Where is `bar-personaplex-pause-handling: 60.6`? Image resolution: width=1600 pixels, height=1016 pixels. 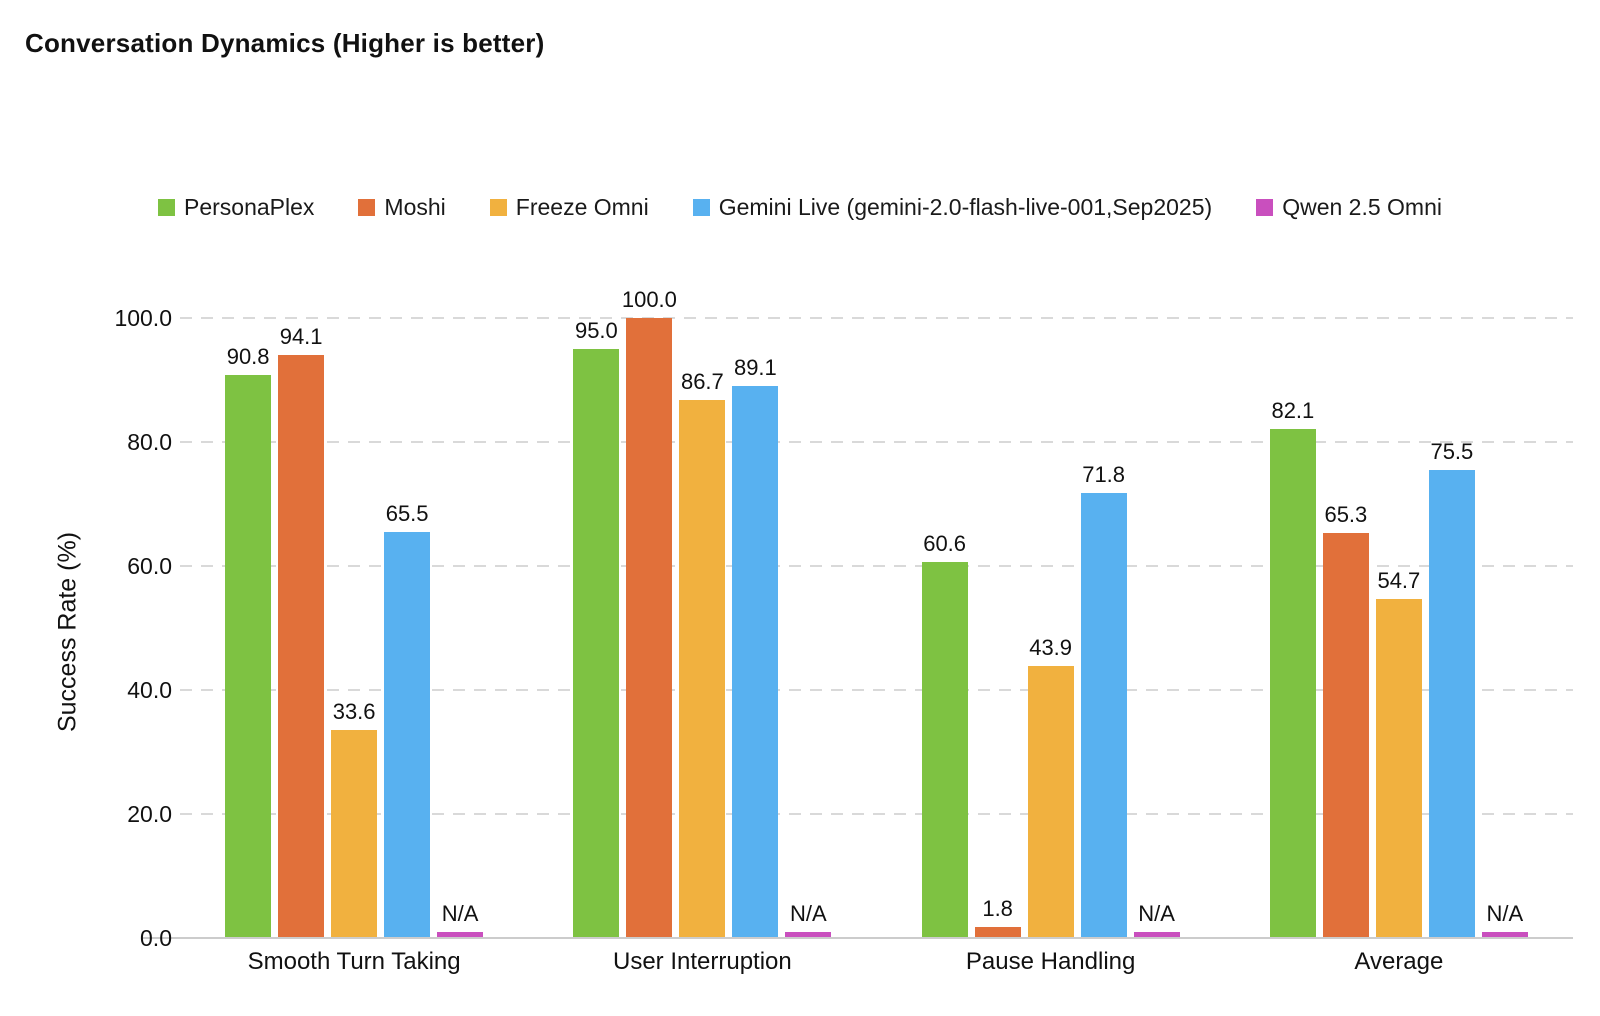 bar-personaplex-pause-handling: 60.6 is located at coordinates (944, 734).